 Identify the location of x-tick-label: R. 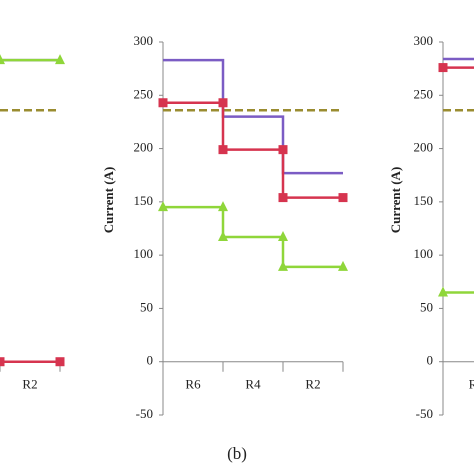
(471, 384).